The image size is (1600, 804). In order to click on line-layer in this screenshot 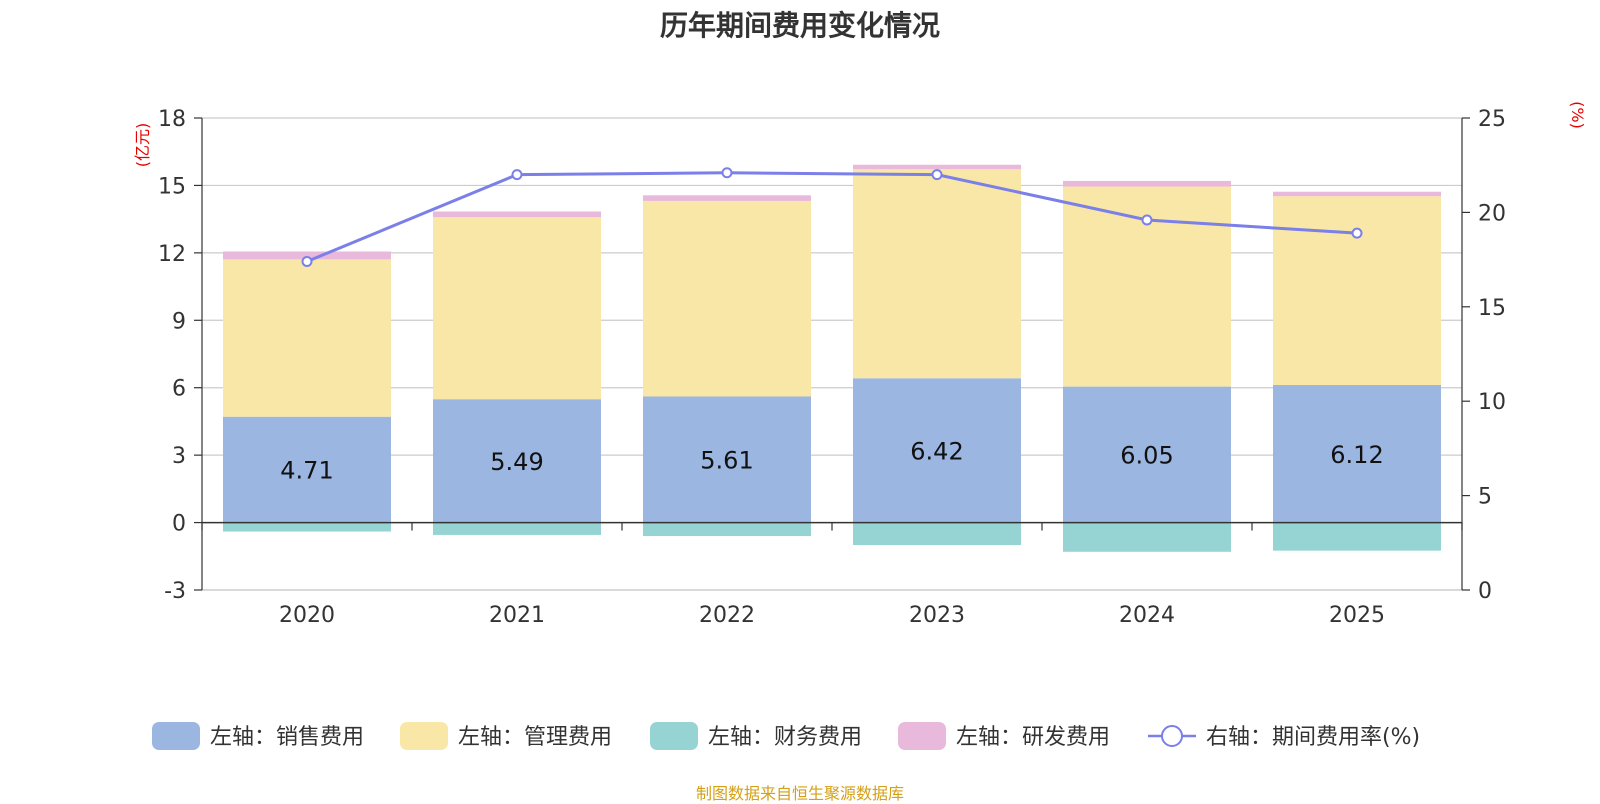, I will do `click(832, 217)`.